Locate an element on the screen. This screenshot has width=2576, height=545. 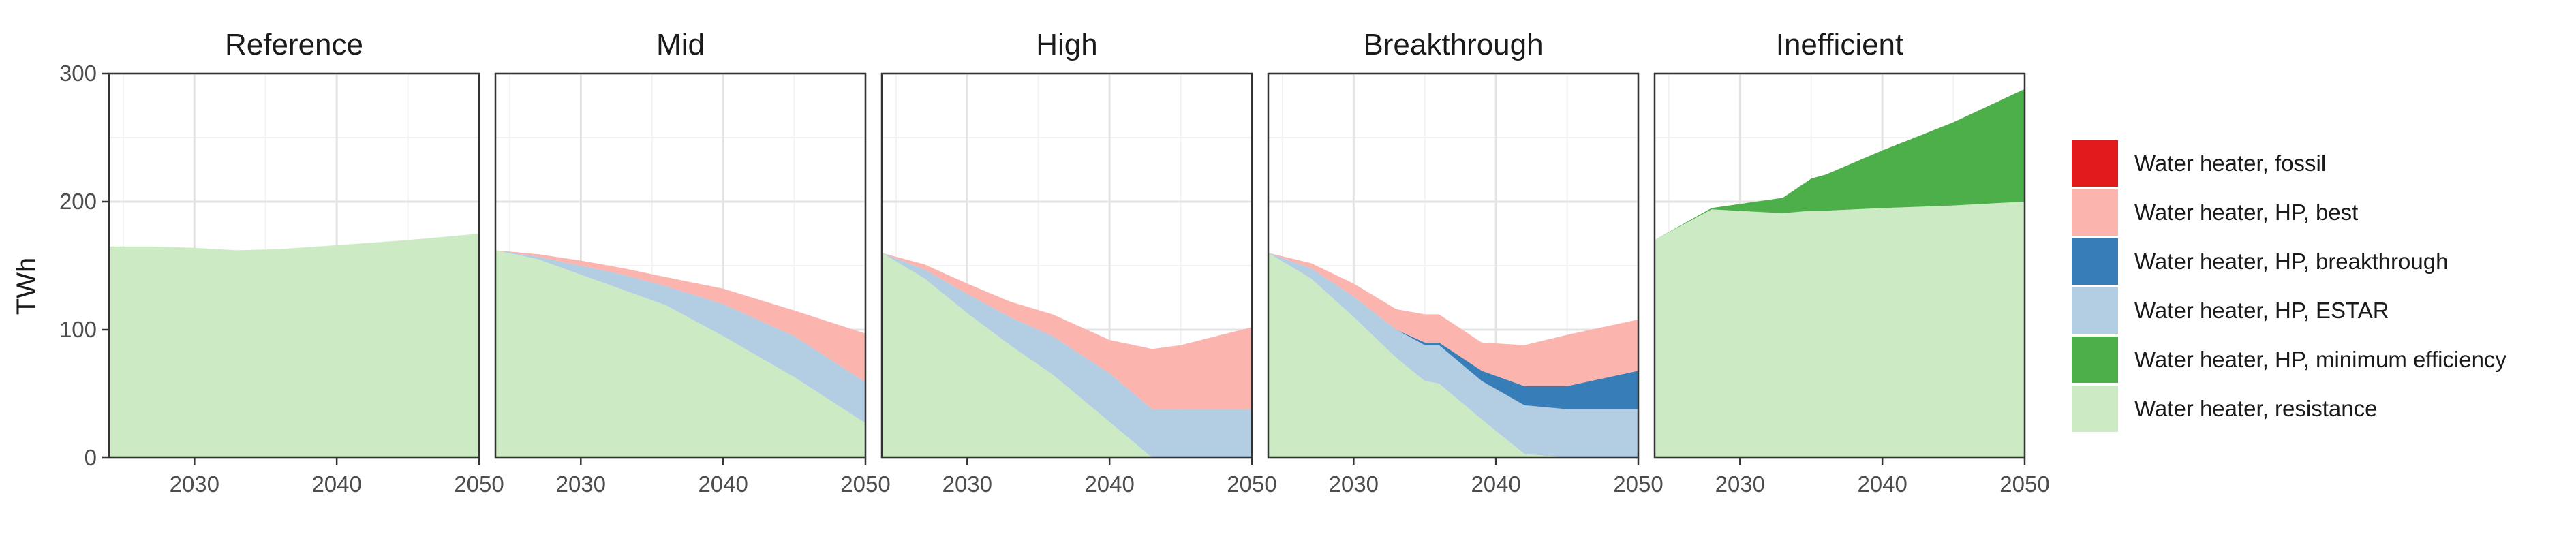
facet-title: Inefficient is located at coordinates (1840, 44).